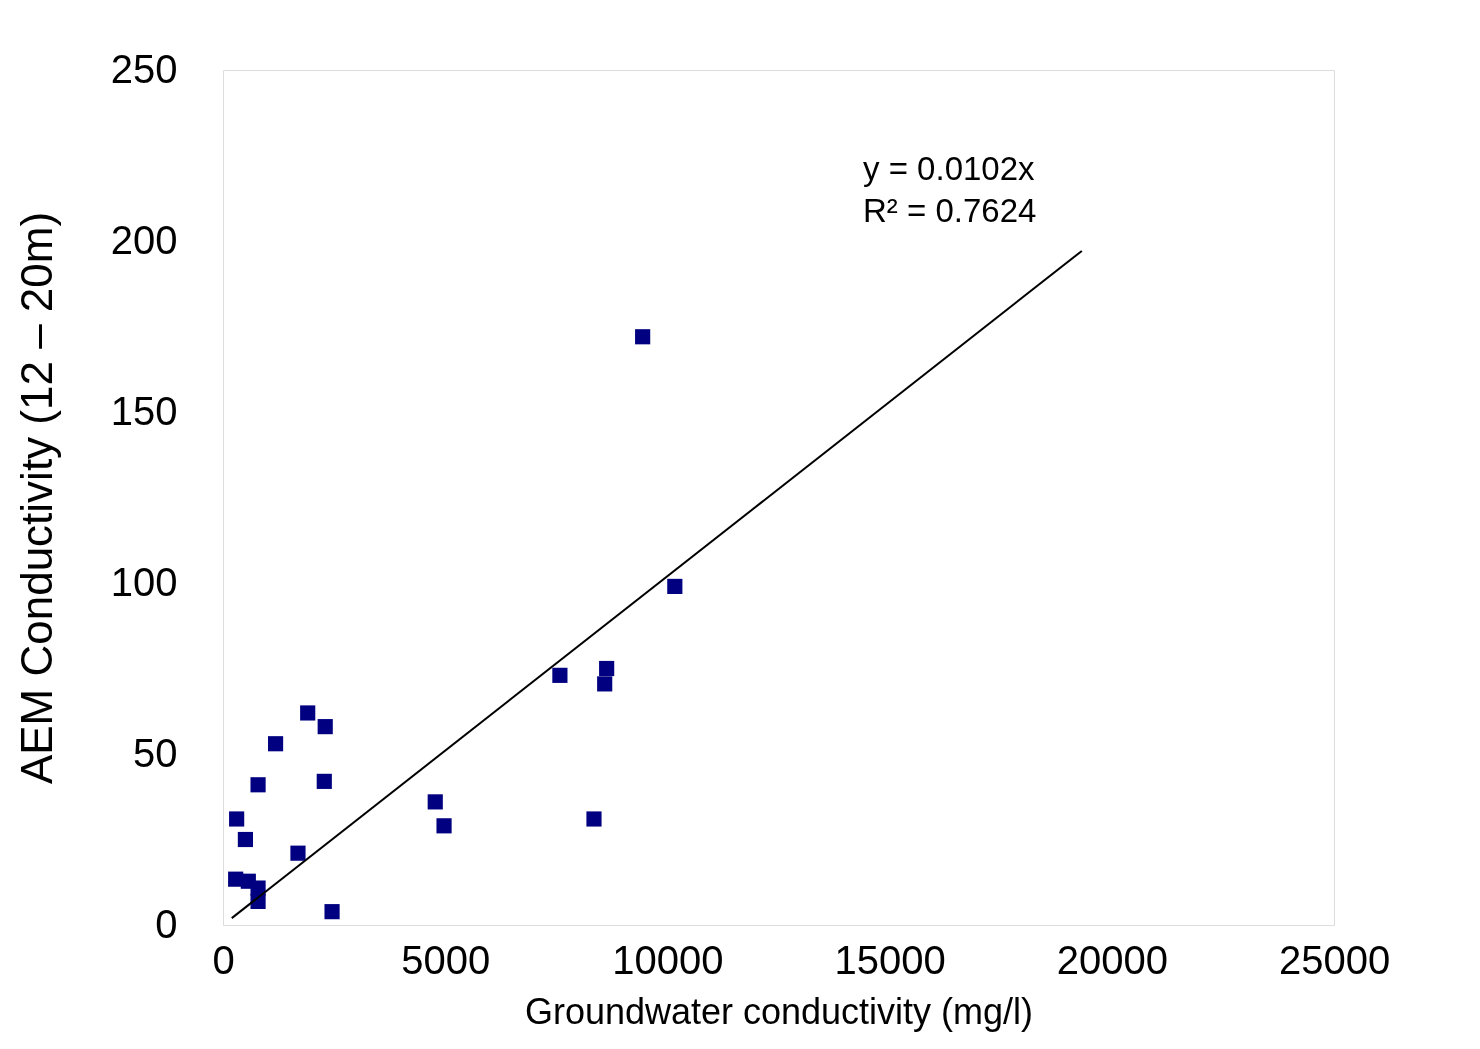 The height and width of the screenshot is (1049, 1480). I want to click on x-tick-label: 0, so click(223, 959).